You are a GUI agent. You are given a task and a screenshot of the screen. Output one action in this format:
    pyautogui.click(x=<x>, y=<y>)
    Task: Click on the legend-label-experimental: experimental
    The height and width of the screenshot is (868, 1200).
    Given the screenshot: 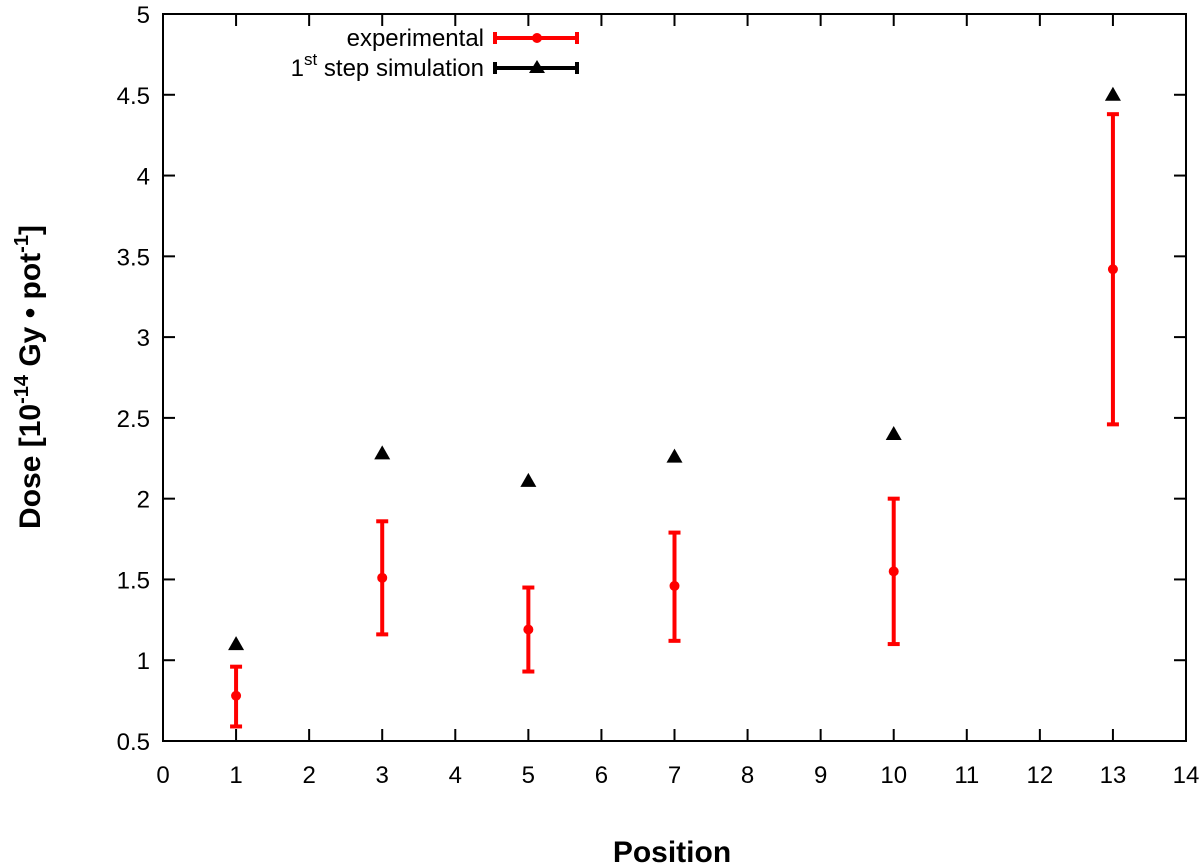 What is the action you would take?
    pyautogui.click(x=415, y=38)
    